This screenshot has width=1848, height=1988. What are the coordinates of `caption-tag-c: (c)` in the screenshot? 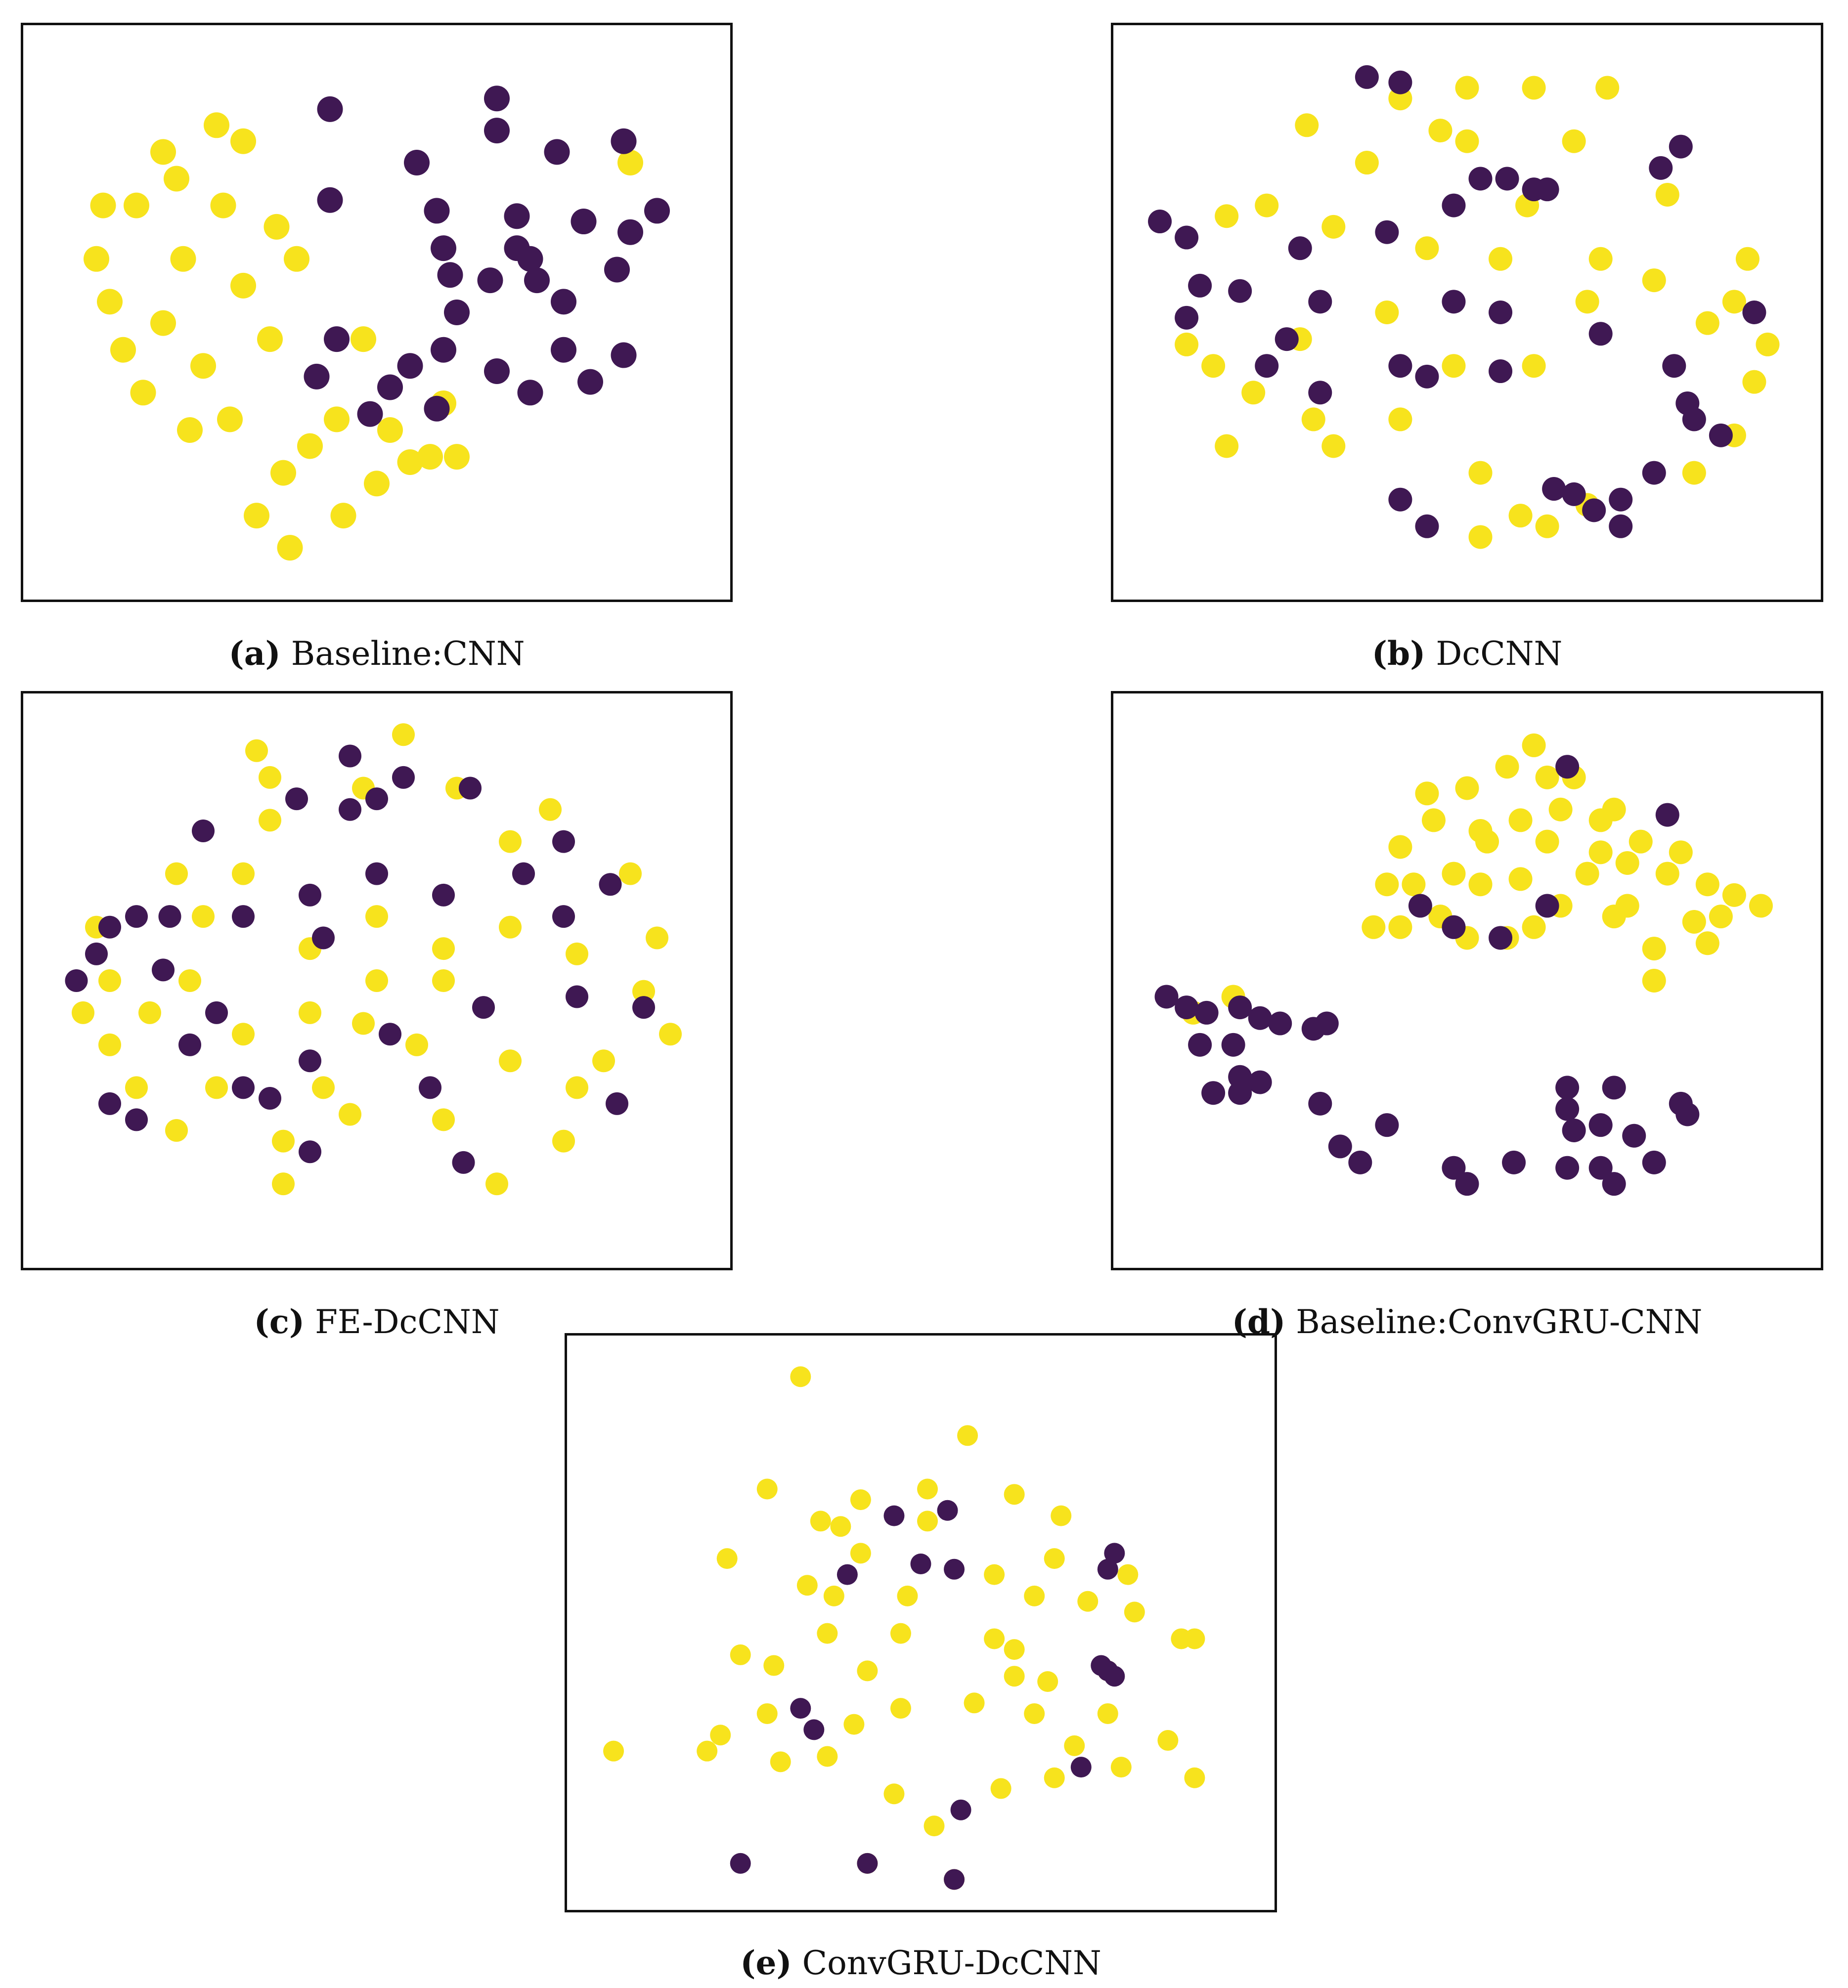 It's located at (279, 1321).